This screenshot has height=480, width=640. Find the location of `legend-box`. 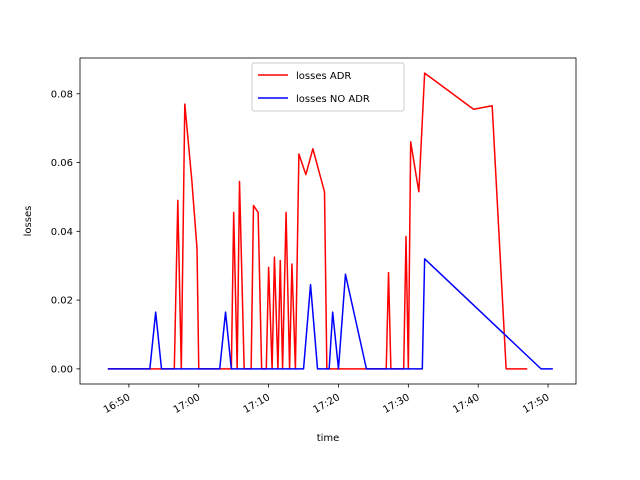

legend-box is located at coordinates (328, 87).